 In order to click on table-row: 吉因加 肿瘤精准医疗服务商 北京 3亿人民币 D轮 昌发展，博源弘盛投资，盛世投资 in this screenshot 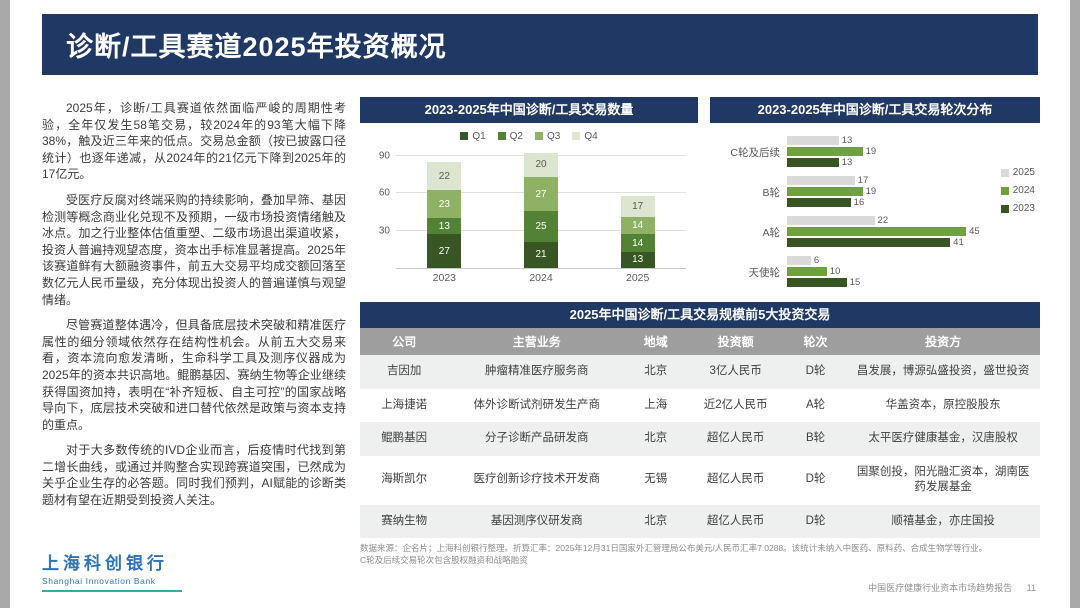, I will do `click(700, 372)`.